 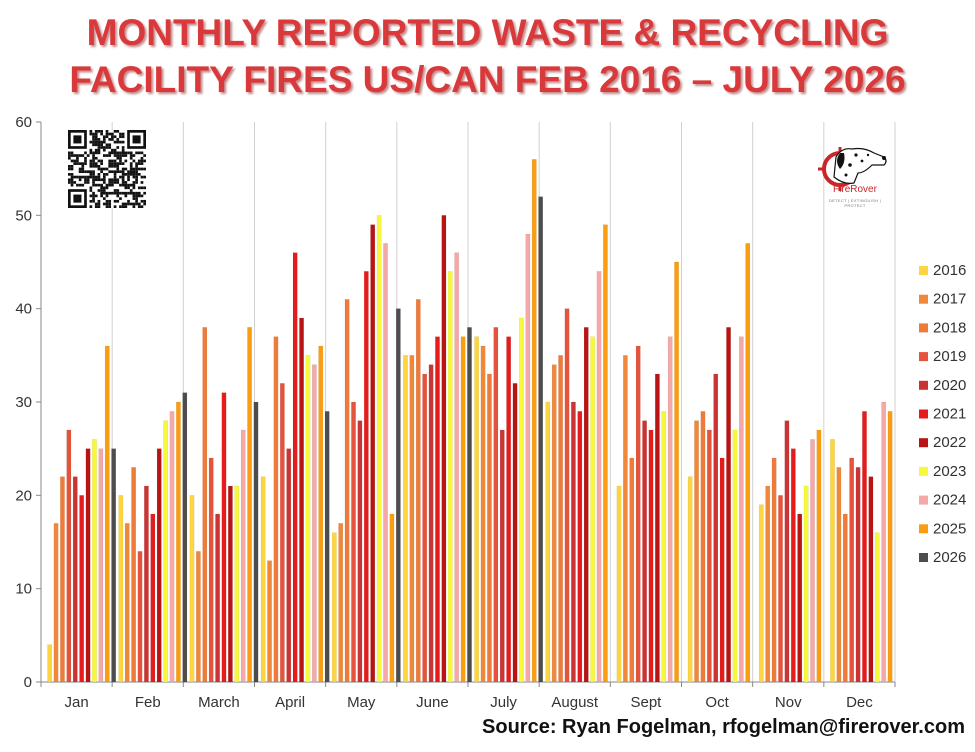 What do you see at coordinates (107, 169) in the screenshot?
I see `qr-code-icon` at bounding box center [107, 169].